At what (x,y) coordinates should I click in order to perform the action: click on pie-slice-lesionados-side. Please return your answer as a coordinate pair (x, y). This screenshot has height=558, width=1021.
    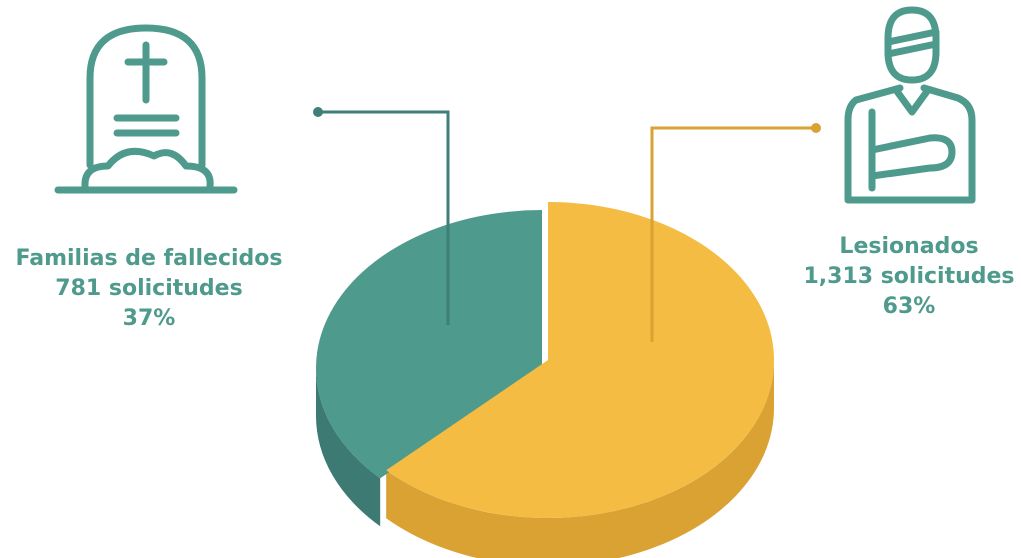
    Looking at the image, I should click on (580, 459).